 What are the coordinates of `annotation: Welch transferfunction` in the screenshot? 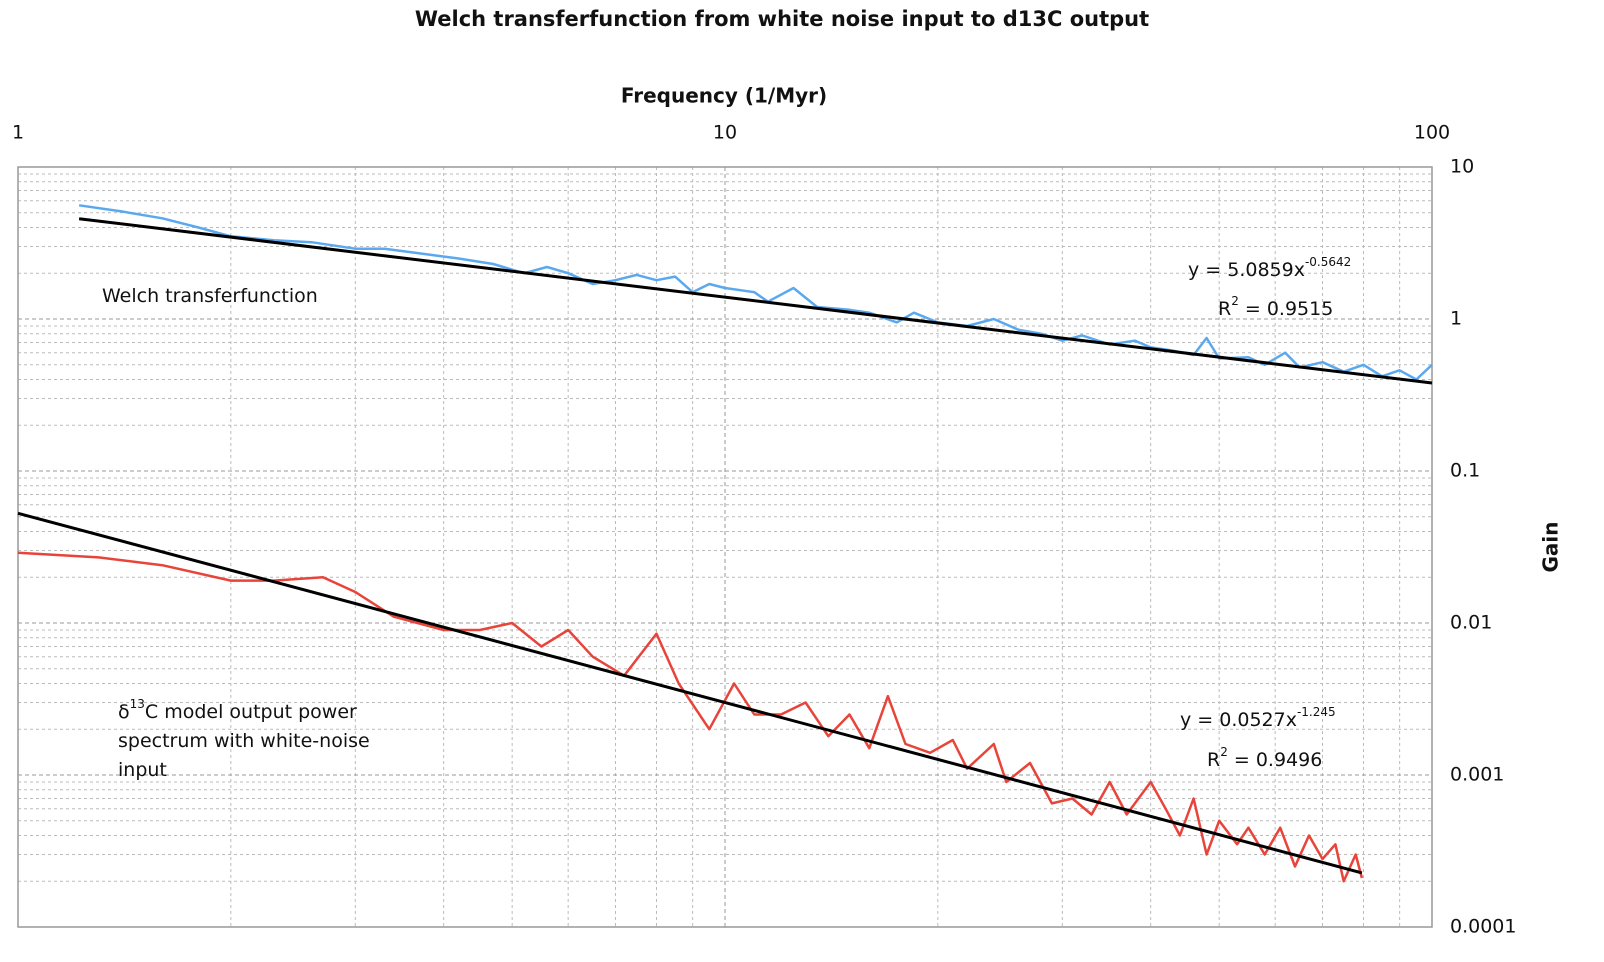 It's located at (210, 296).